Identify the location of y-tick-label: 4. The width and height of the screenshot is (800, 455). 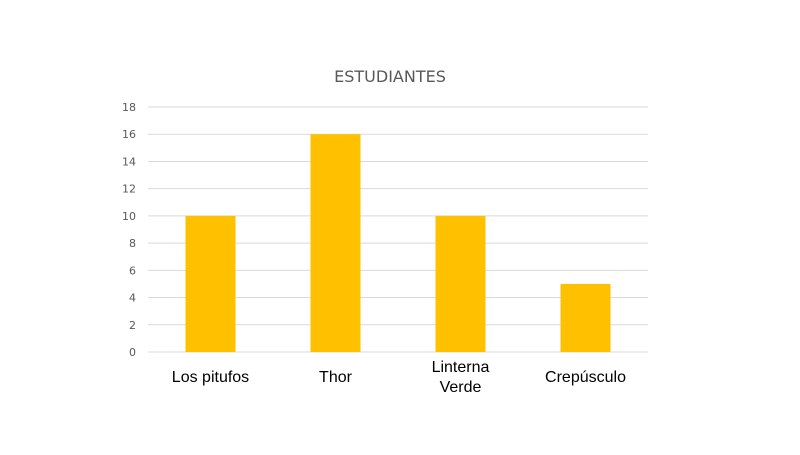
(132, 298).